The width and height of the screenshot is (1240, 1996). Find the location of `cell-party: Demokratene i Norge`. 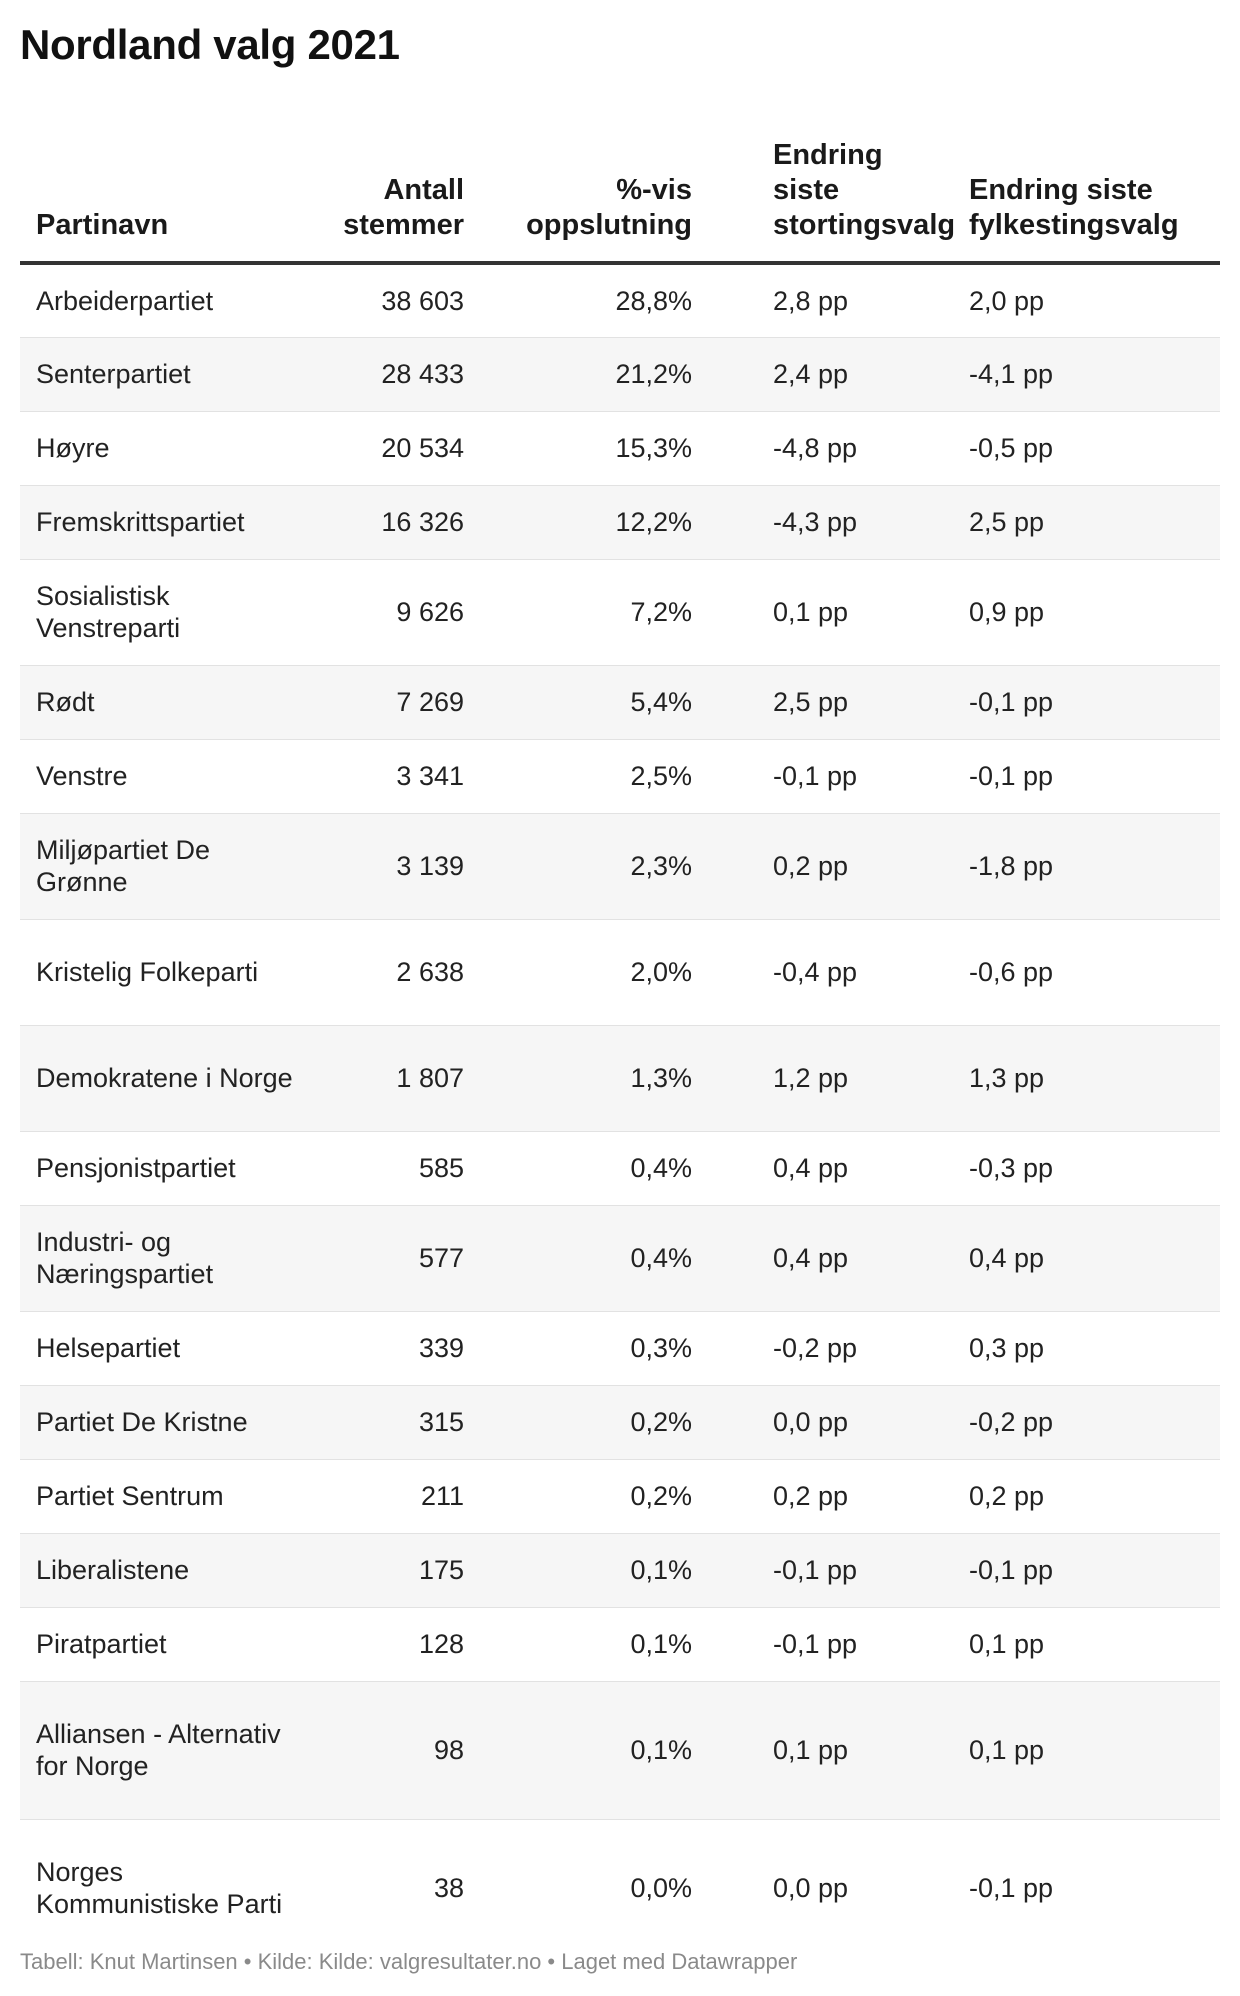

cell-party: Demokratene i Norge is located at coordinates (165, 1078).